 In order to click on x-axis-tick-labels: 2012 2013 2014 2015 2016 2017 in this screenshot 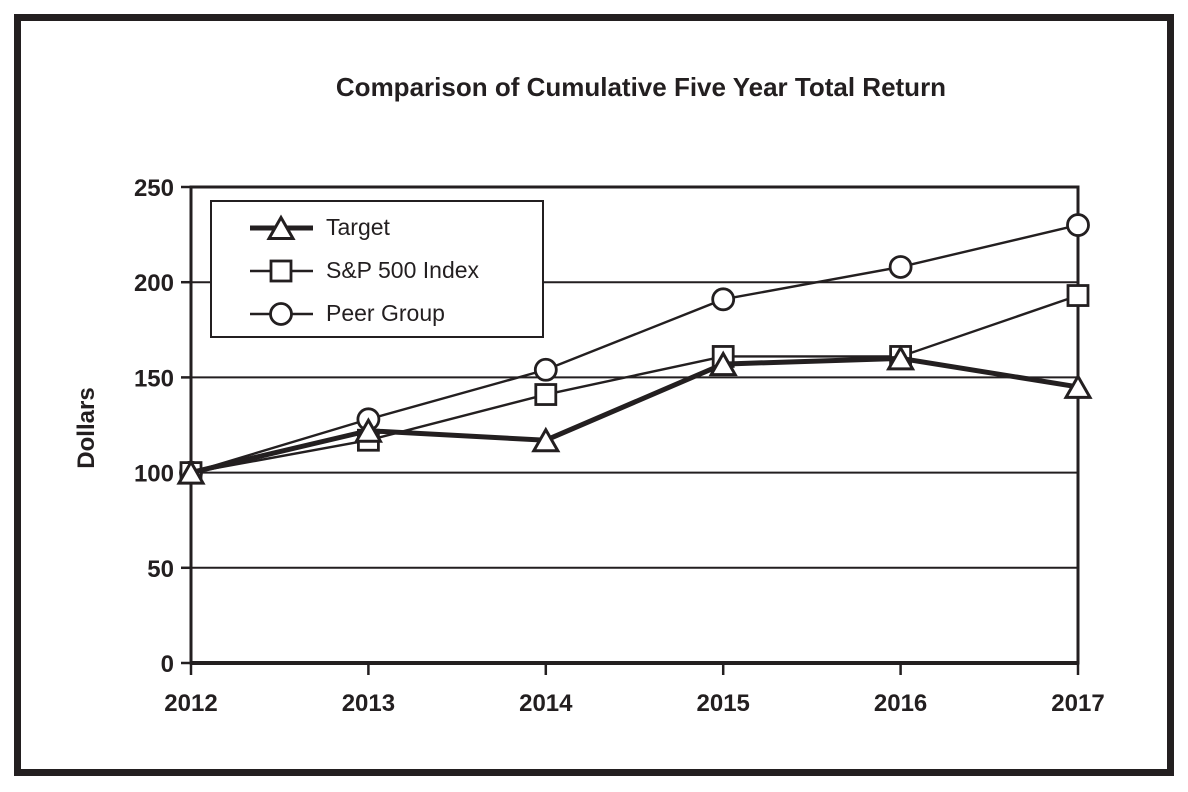, I will do `click(634, 703)`.